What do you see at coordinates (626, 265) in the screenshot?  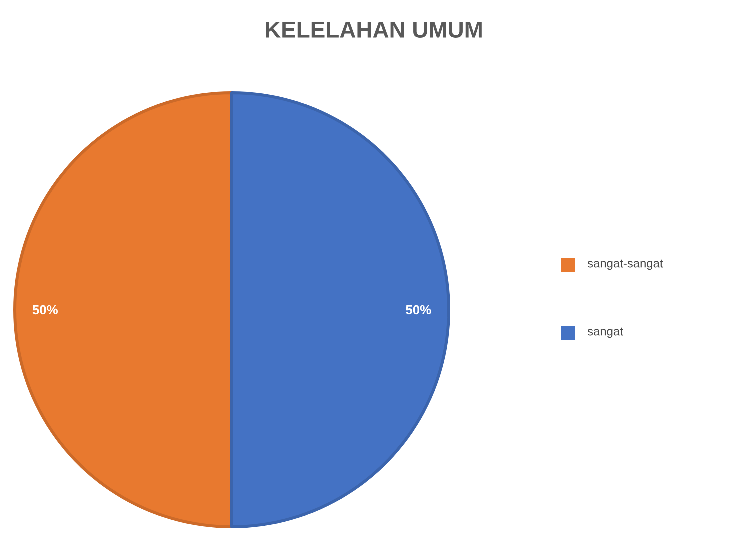 I see `legend-label: sangat-sangat` at bounding box center [626, 265].